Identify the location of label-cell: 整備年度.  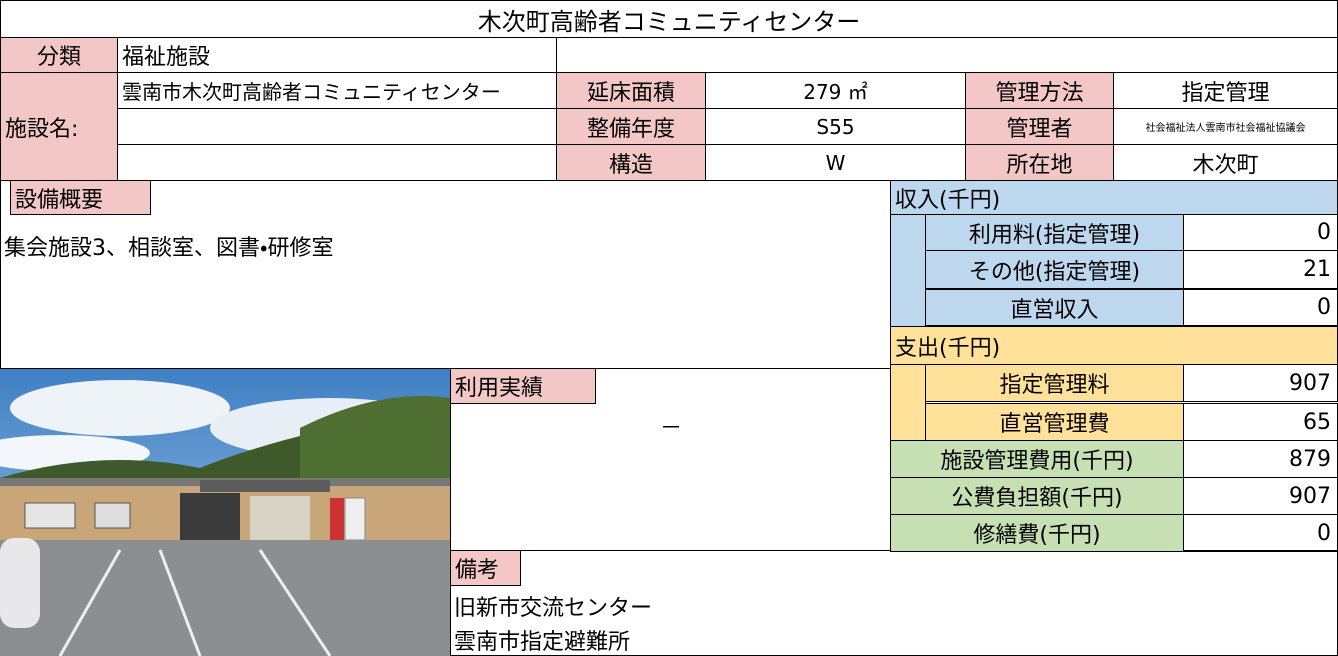
(631, 126).